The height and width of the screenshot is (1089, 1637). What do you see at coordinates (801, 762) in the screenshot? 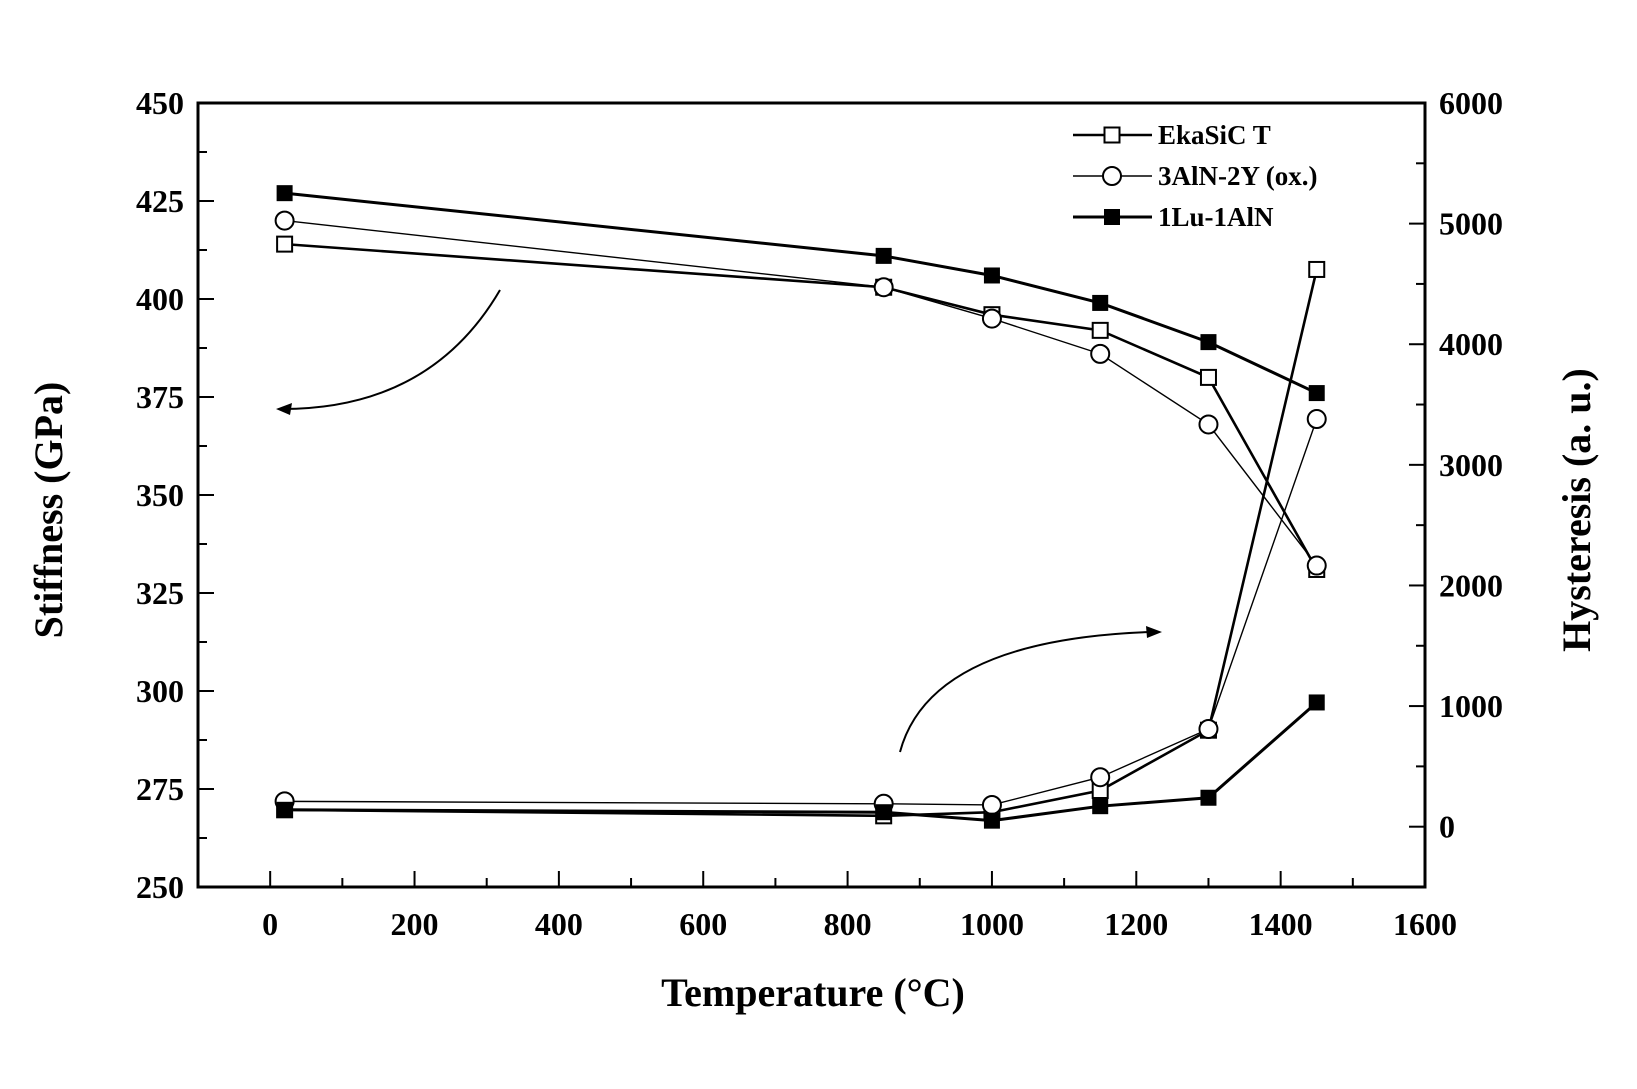
I see `hysteresis-line` at bounding box center [801, 762].